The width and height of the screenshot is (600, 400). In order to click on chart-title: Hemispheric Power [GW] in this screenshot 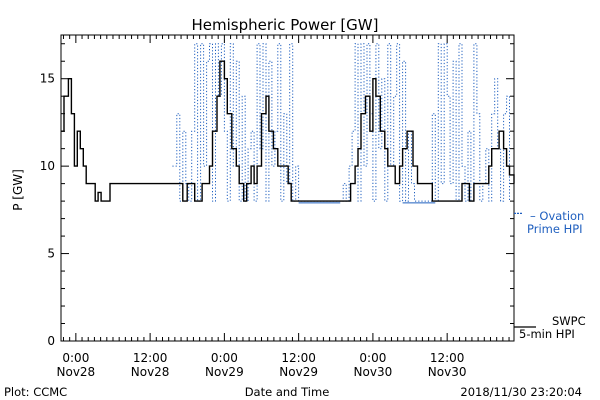, I will do `click(285, 25)`.